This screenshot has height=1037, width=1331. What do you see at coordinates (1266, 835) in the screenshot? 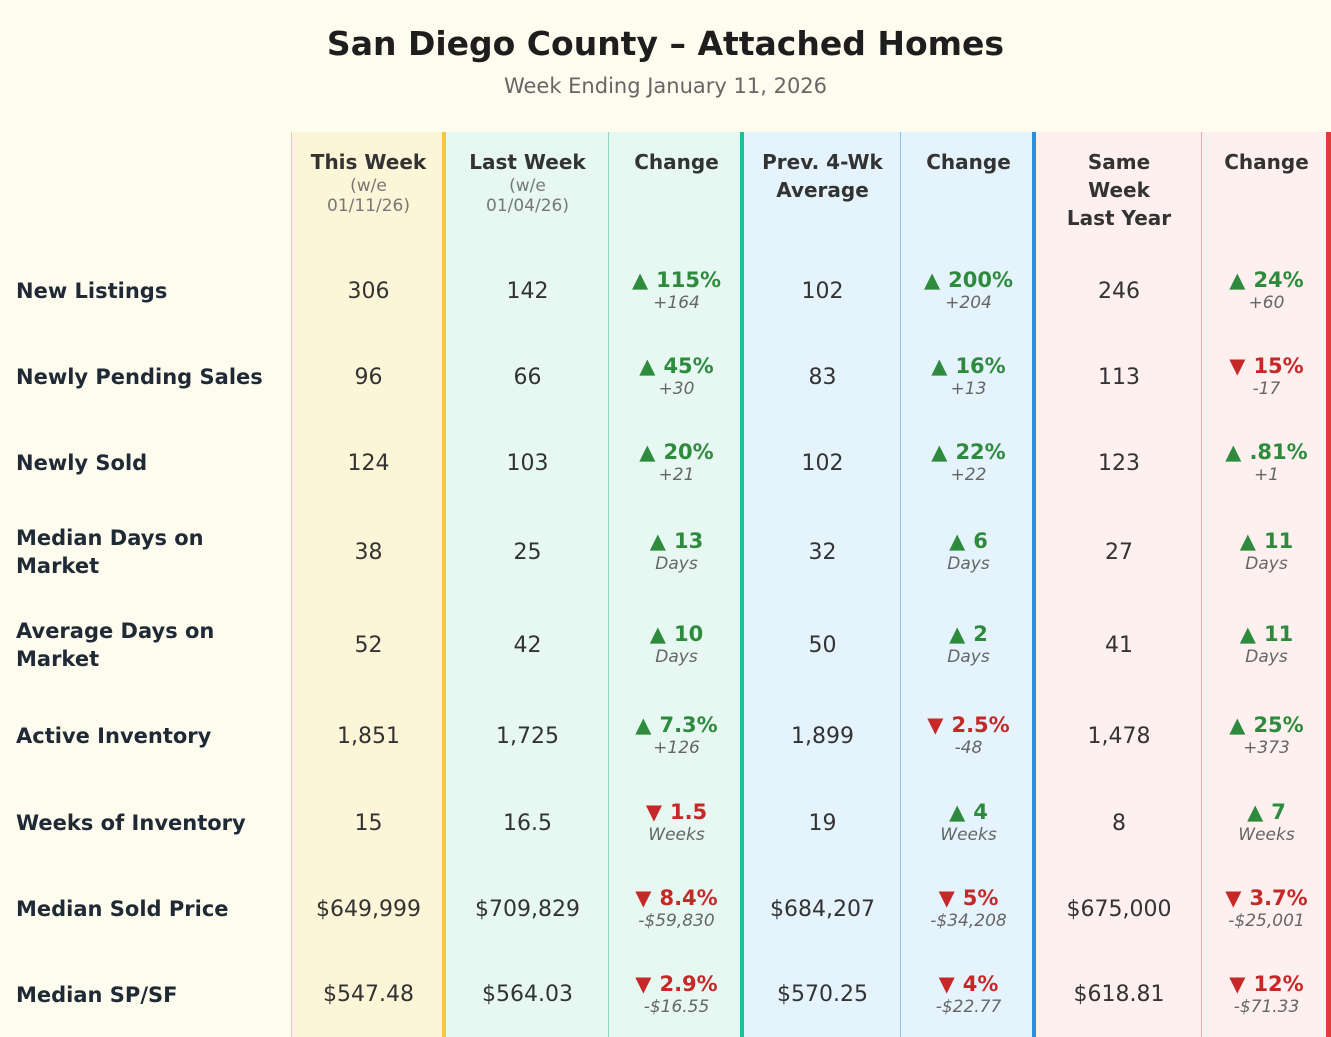
I see `change-detail: Weeks` at bounding box center [1266, 835].